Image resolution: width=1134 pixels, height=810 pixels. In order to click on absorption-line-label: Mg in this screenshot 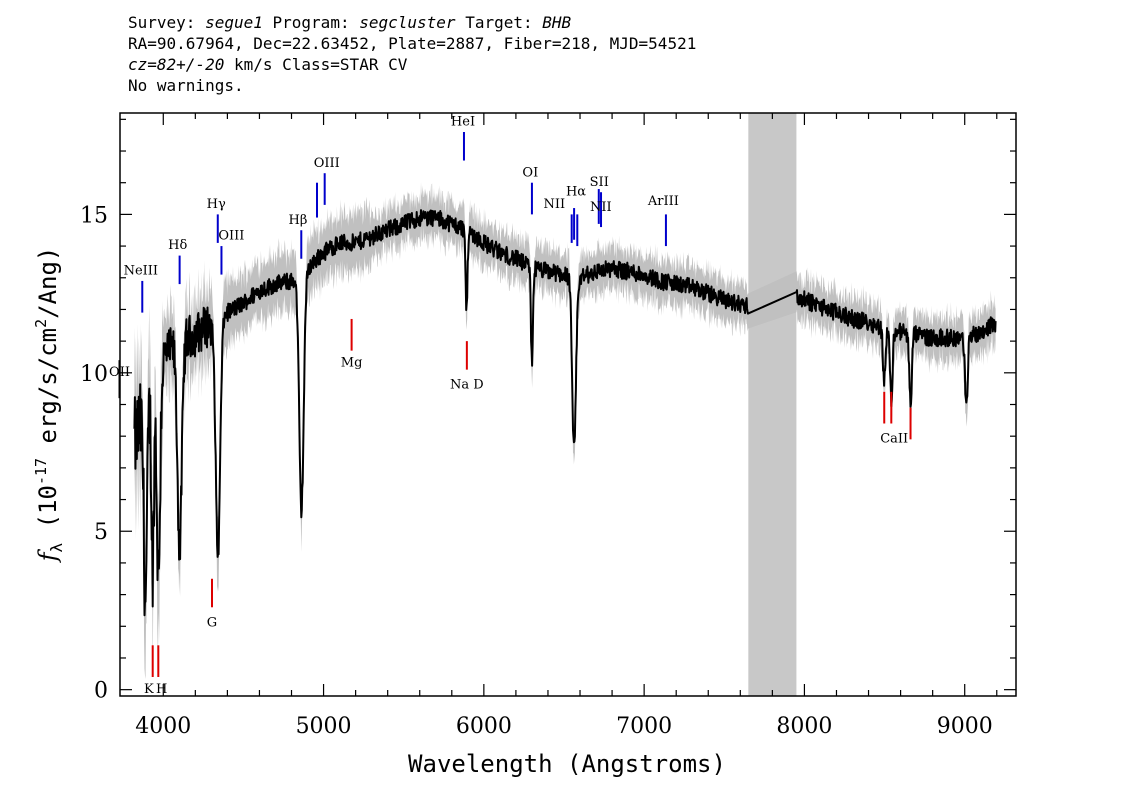, I will do `click(352, 362)`.